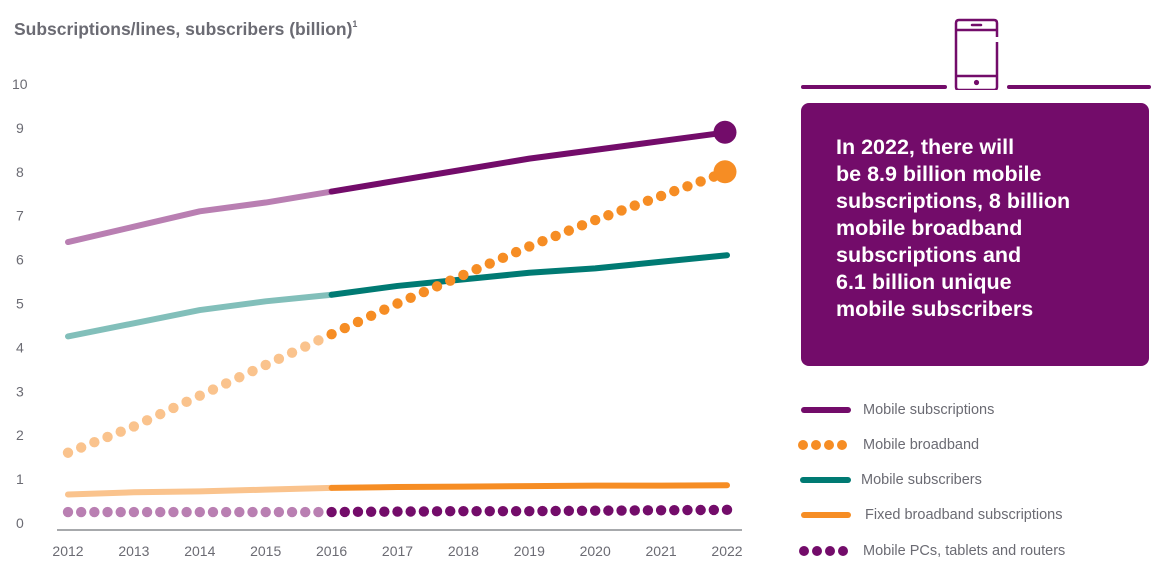 Image resolution: width=1172 pixels, height=582 pixels. I want to click on series-mobile-pcs-tablets-and-routers, so click(397, 511).